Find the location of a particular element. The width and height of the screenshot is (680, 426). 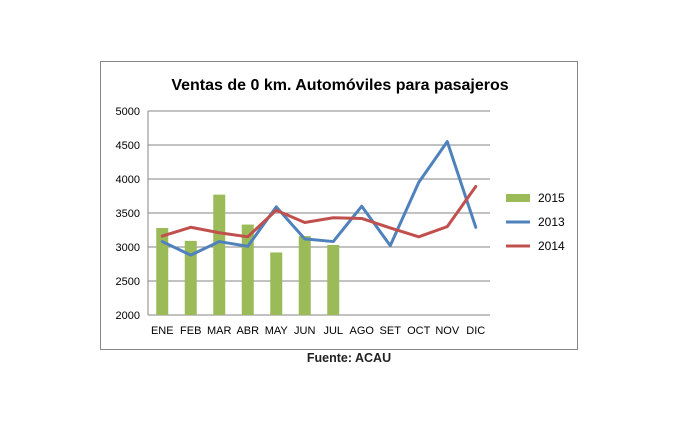

line-2014 is located at coordinates (319, 211).